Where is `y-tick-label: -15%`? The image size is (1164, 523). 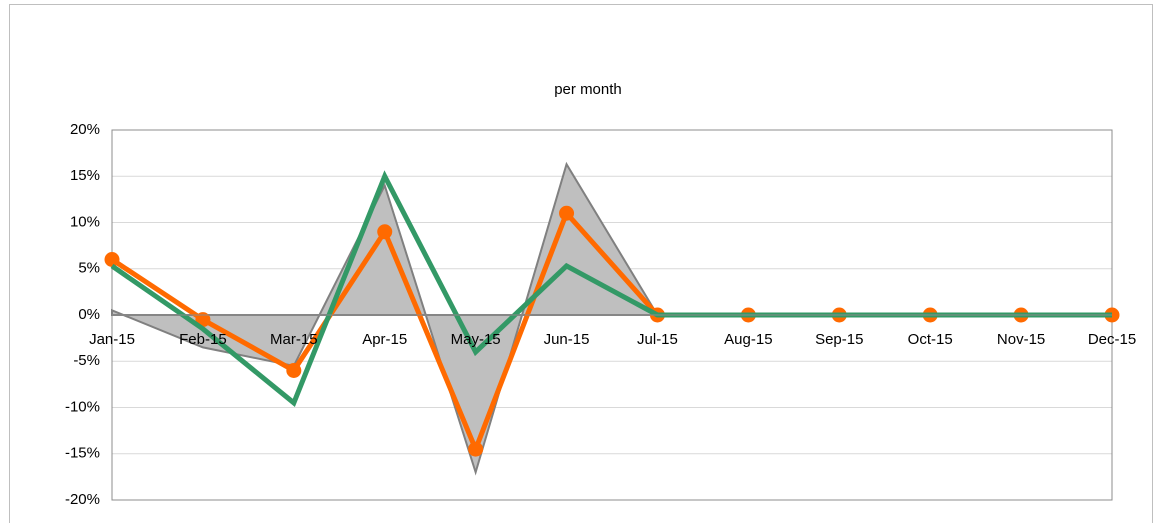
y-tick-label: -15% is located at coordinates (82, 453).